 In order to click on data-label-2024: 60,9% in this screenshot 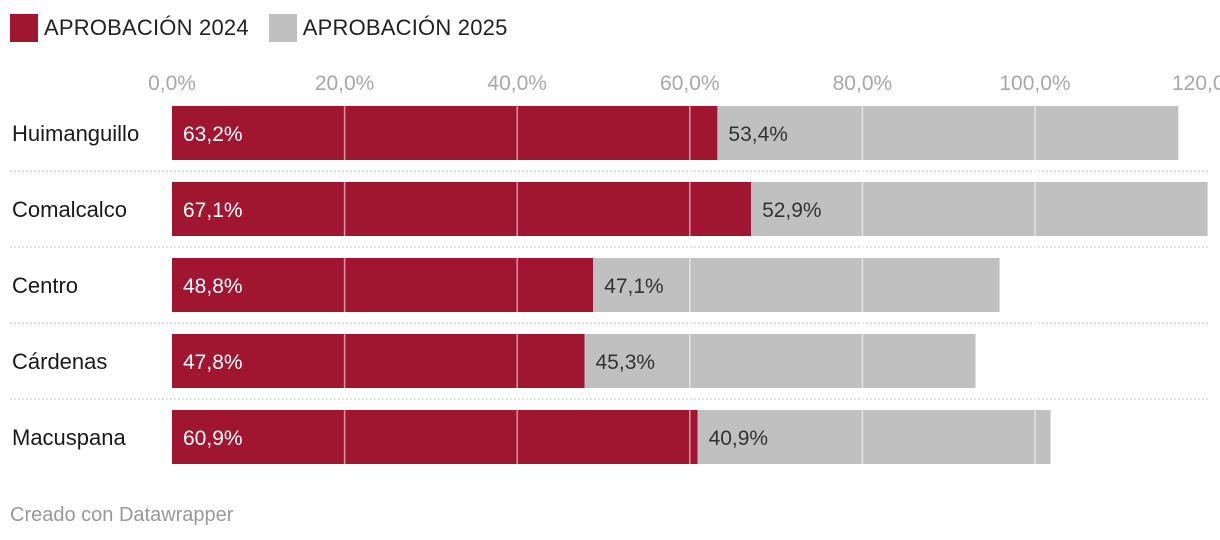, I will do `click(213, 438)`.